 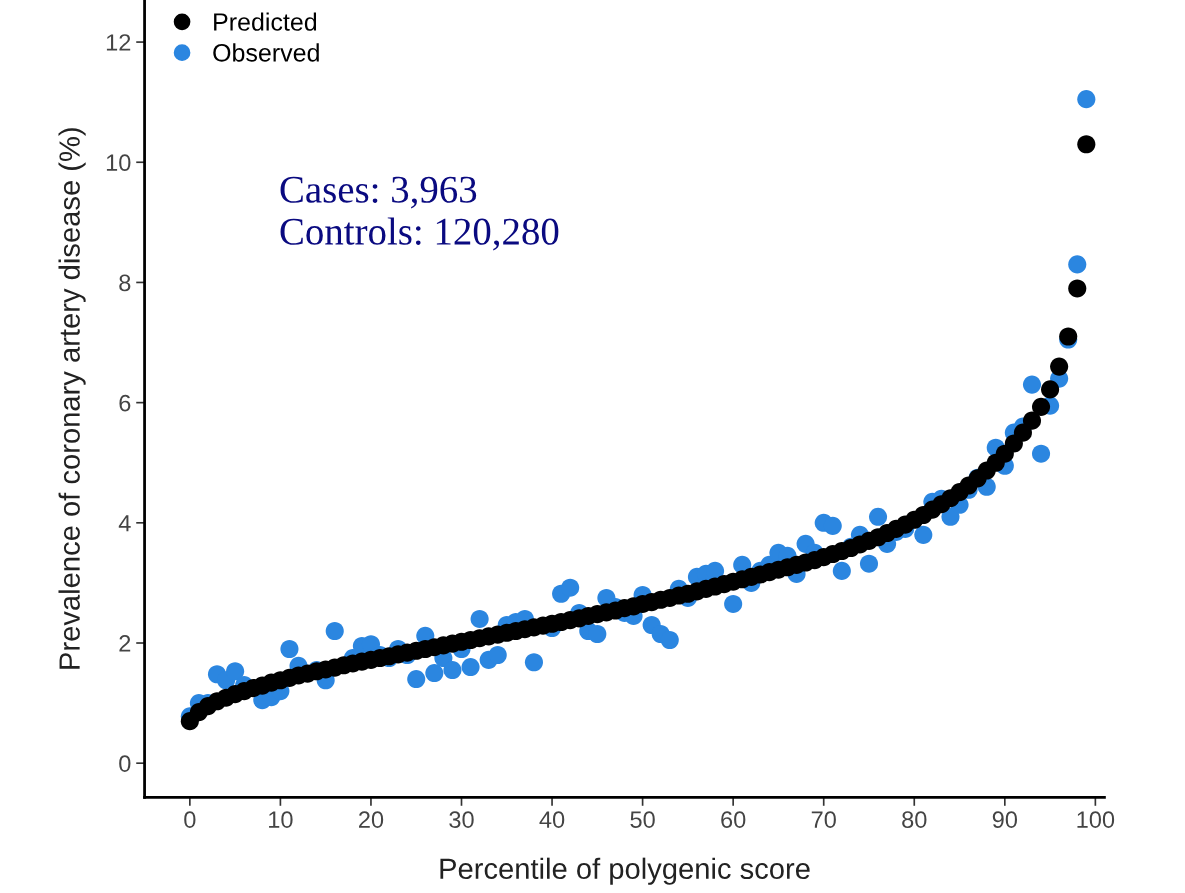 I want to click on y-tick-label: 2, so click(x=125, y=643).